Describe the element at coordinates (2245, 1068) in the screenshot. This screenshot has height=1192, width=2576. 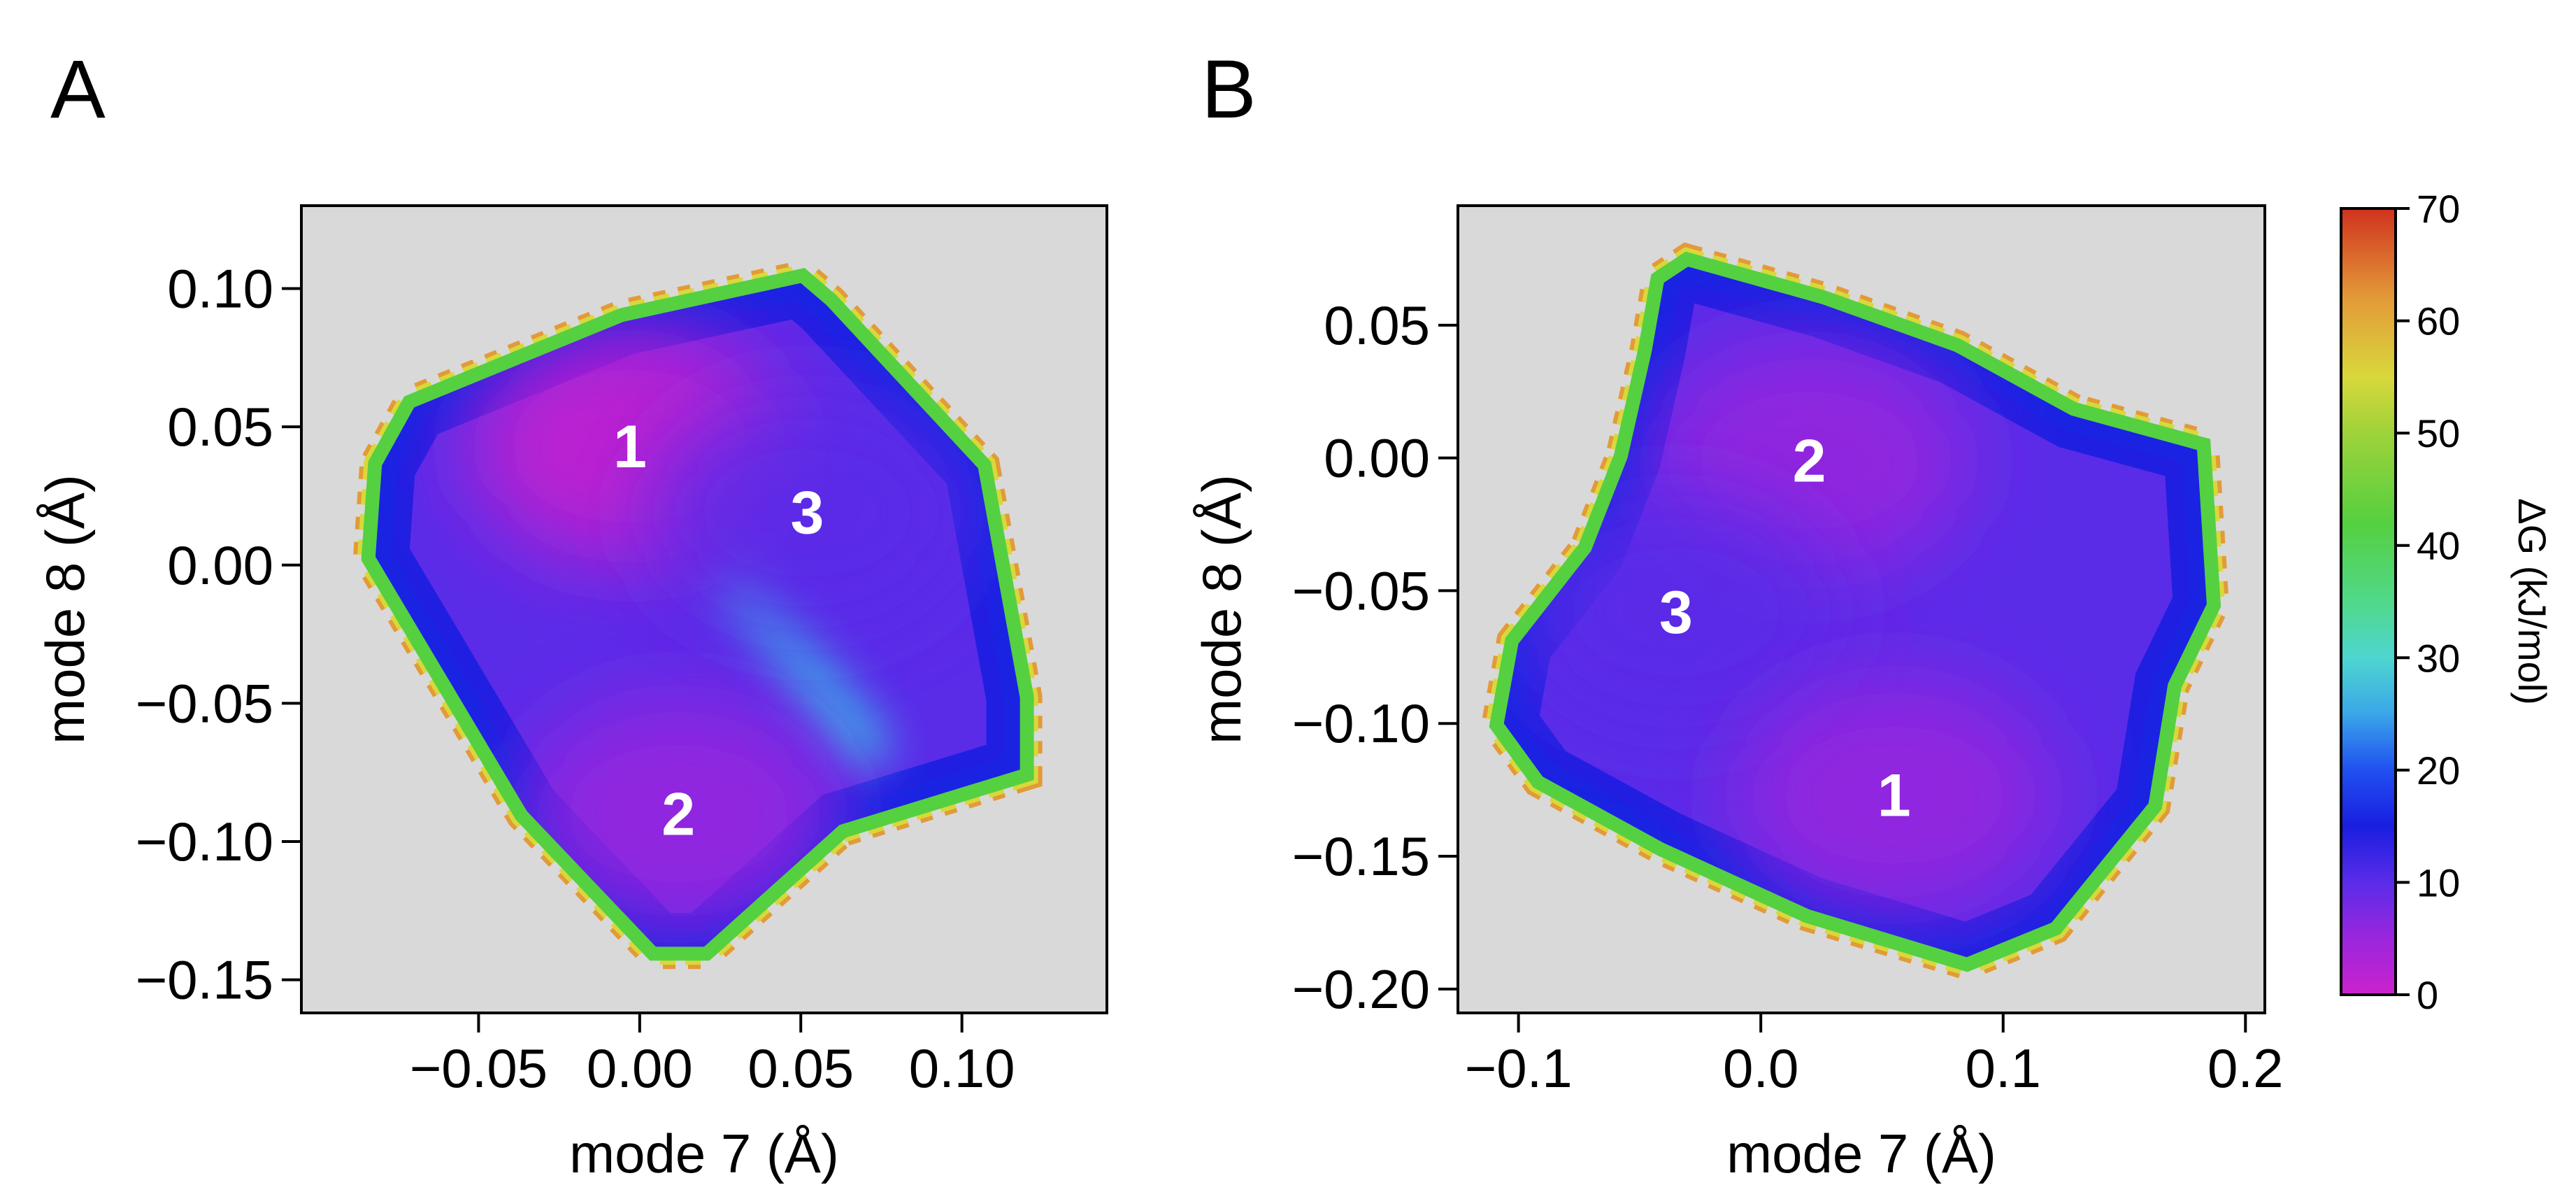
I see `x-tick-label: 0.2` at that location.